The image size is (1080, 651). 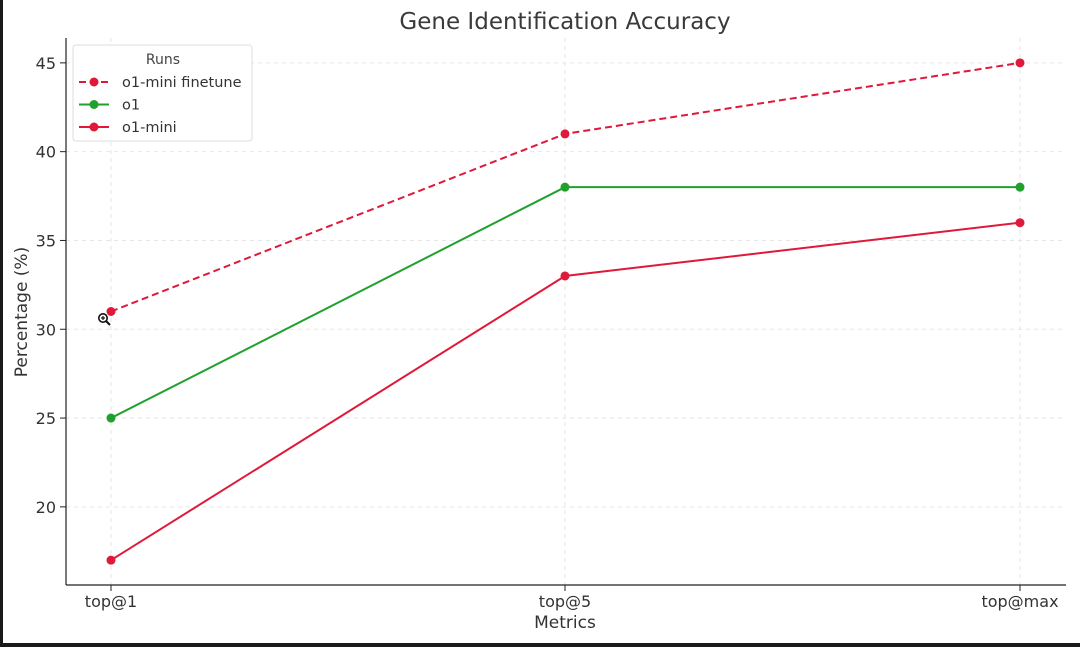 I want to click on legend-item-o1-mini-finetune: o1-mini finetune, so click(x=160, y=83).